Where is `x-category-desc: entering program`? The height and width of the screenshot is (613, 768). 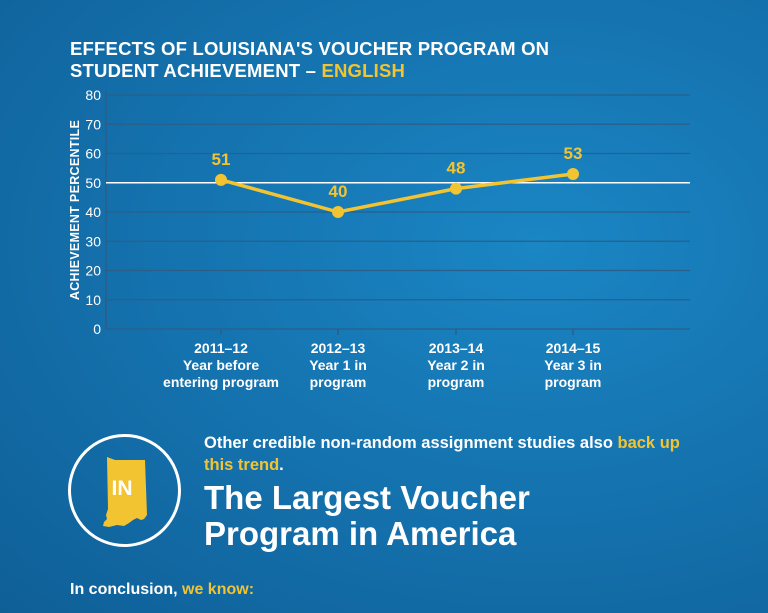
x-category-desc: entering program is located at coordinates (221, 382).